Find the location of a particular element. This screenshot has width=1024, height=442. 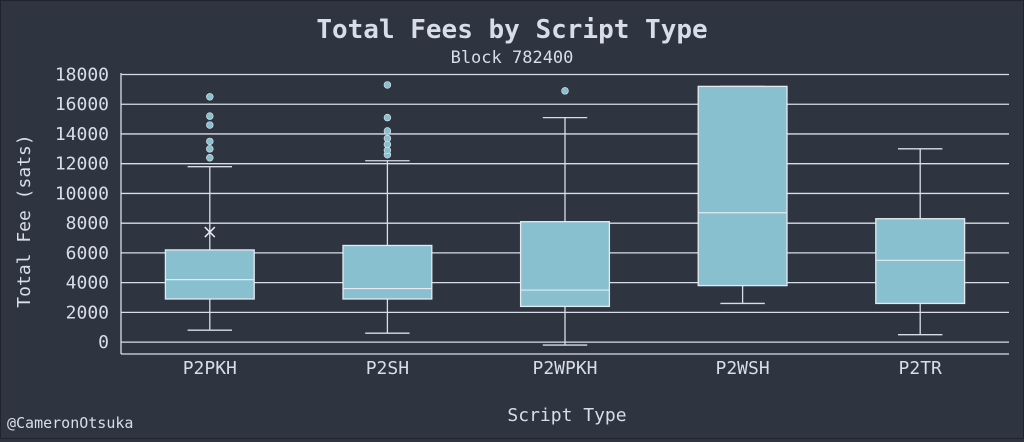

y-axis-label: Total Fee (sats) is located at coordinates (24, 220).